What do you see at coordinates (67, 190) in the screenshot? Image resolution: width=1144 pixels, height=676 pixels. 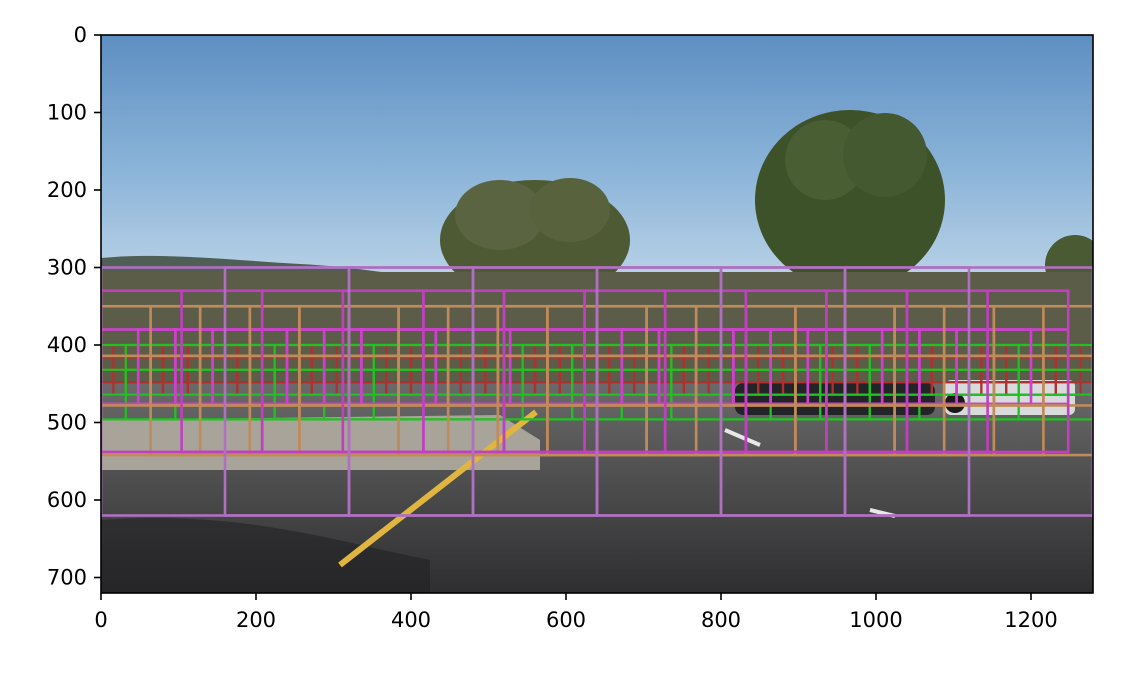 I see `y-tick-label: 200` at bounding box center [67, 190].